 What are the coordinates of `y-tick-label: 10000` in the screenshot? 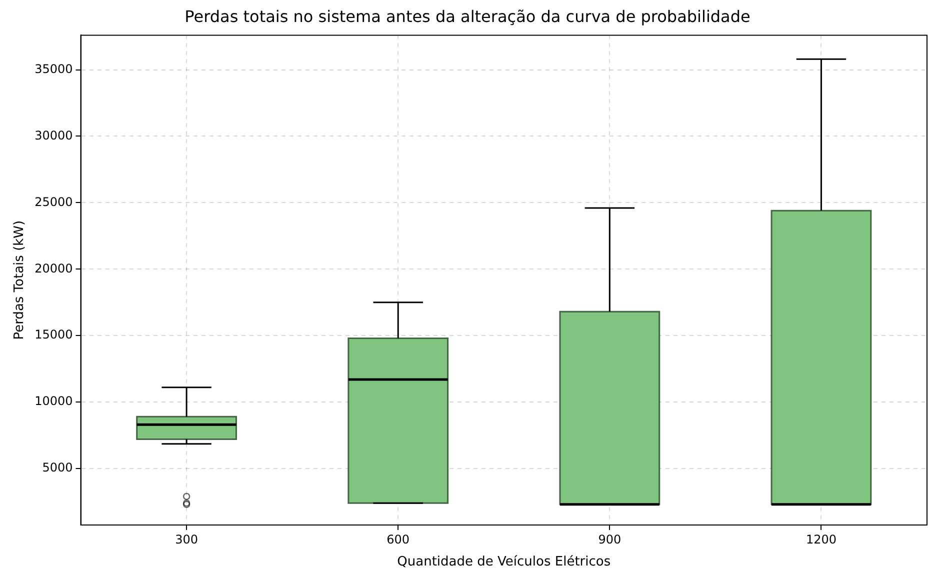 It's located at (53, 401).